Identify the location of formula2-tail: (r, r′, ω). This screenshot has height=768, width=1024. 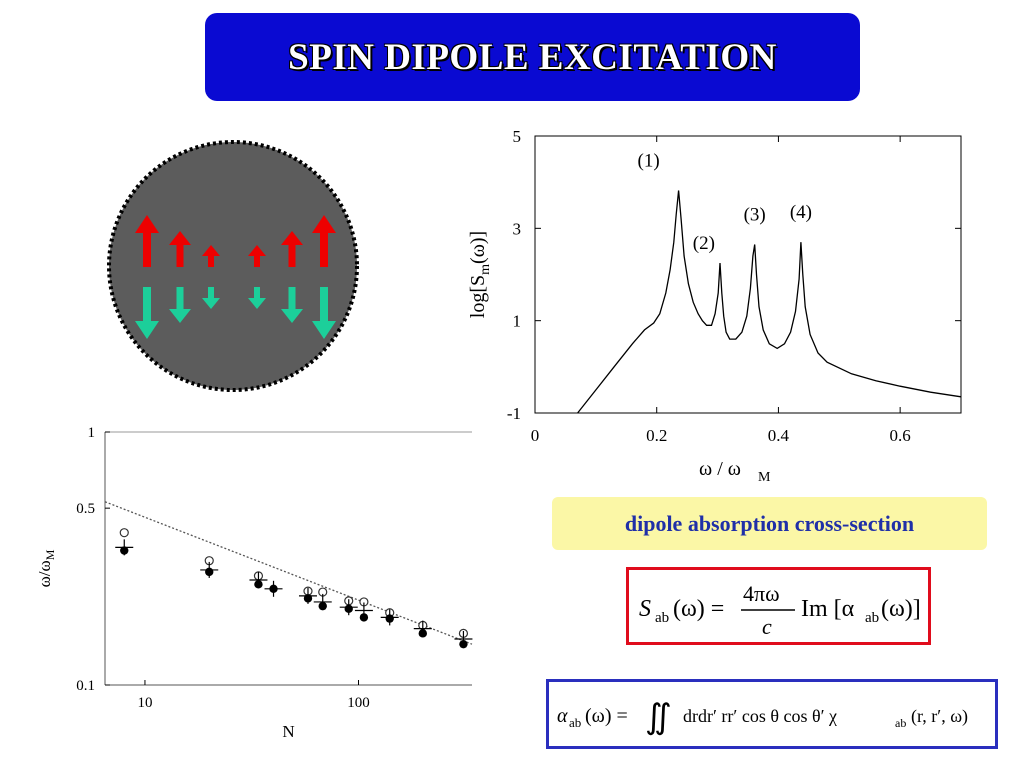
(939, 716).